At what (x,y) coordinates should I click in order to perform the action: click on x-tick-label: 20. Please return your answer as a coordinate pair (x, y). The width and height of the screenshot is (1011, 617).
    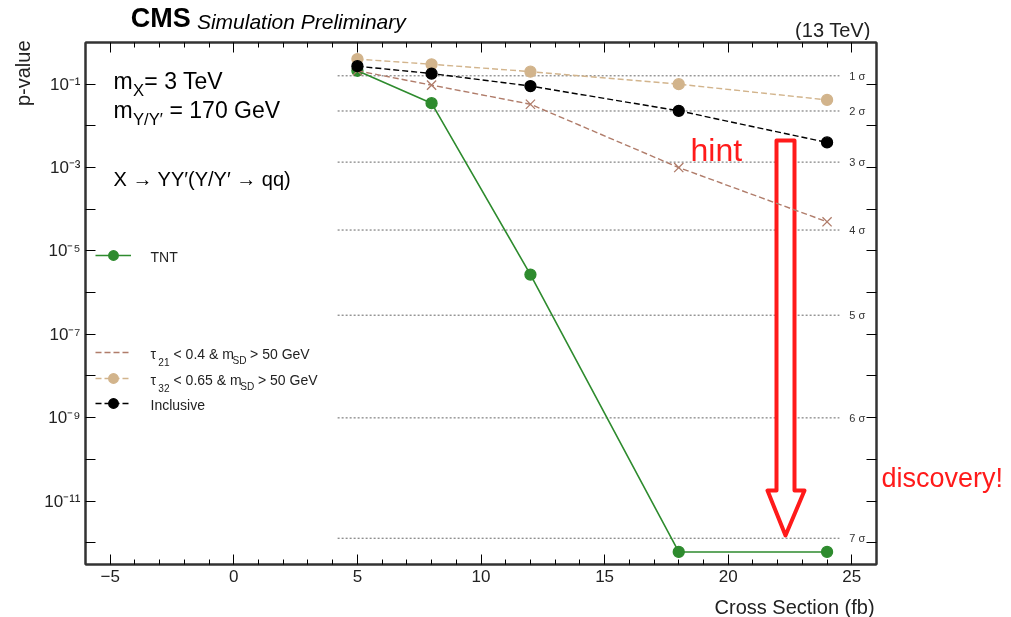
    Looking at the image, I should click on (728, 576).